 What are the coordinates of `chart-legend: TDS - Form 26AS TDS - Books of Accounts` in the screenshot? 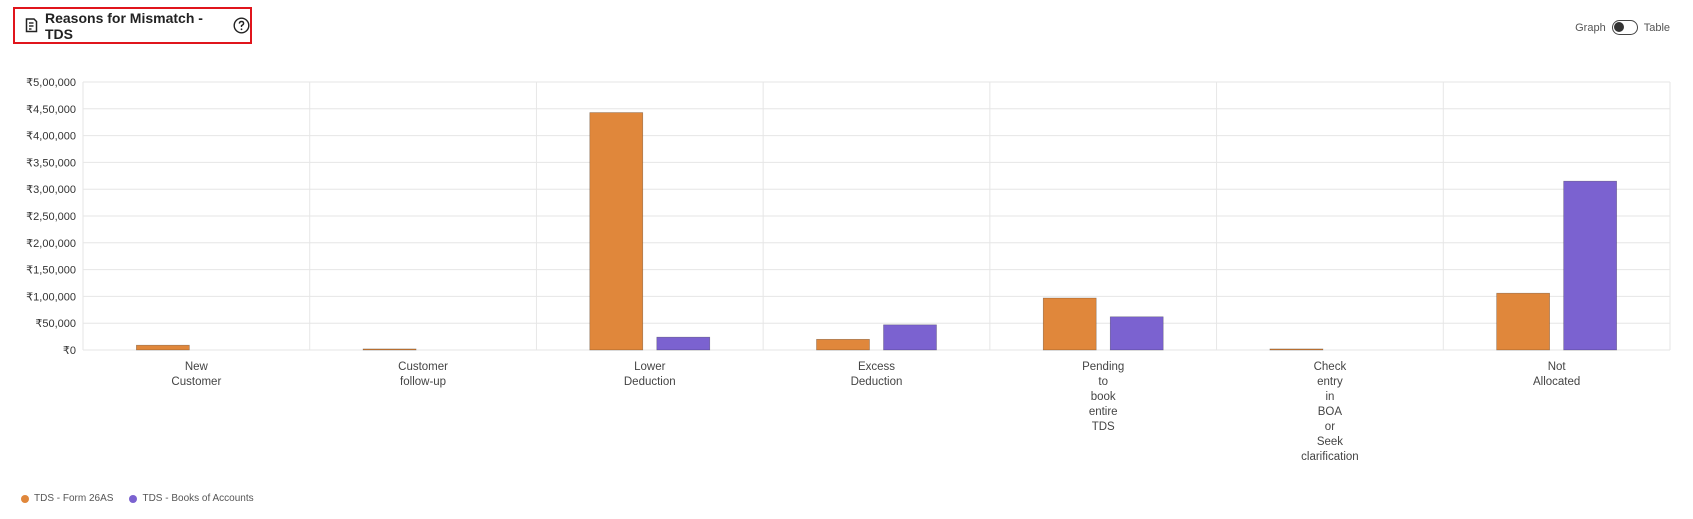 It's located at (137, 498).